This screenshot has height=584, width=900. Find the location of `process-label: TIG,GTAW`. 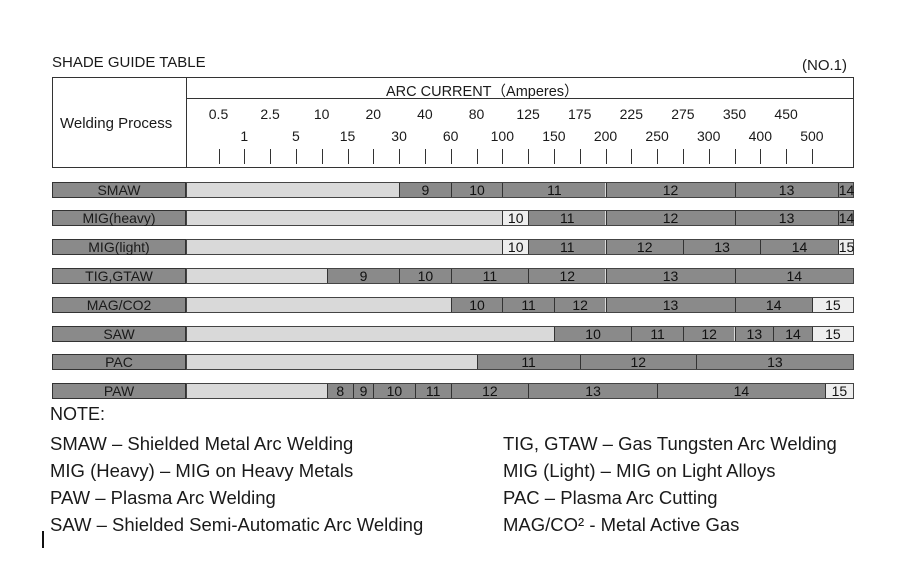

process-label: TIG,GTAW is located at coordinates (119, 276).